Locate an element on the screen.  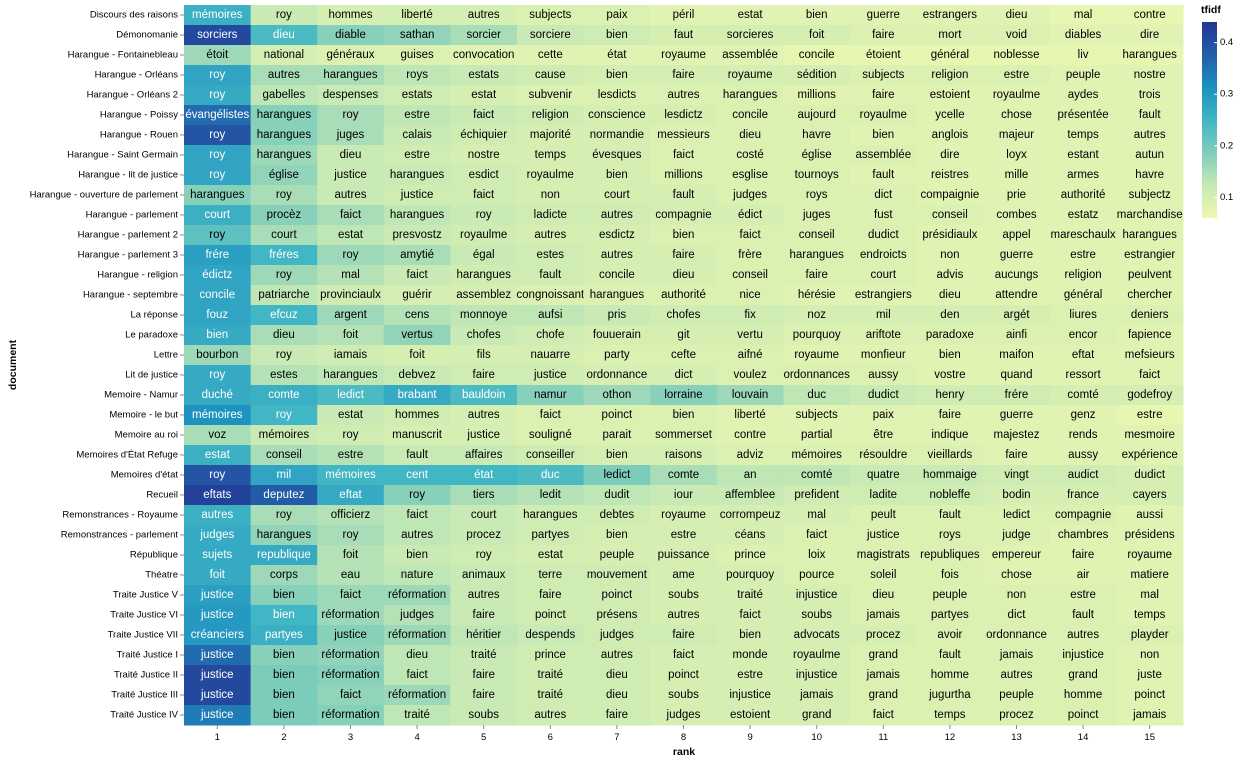
cell-word-label: patriarche is located at coordinates (283, 295).